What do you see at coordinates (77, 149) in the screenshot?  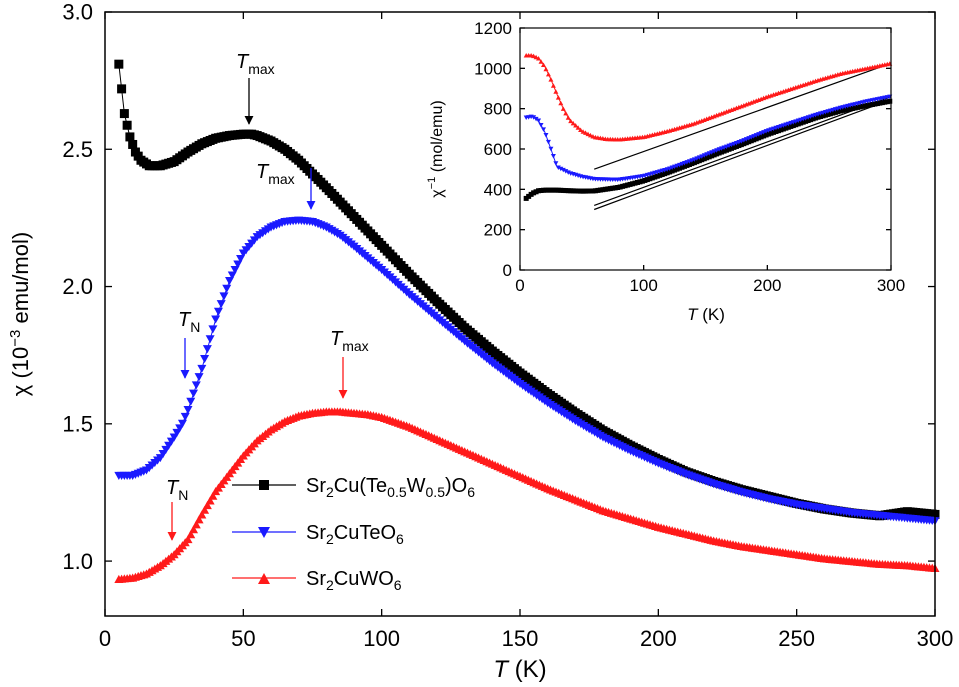 I see `y-tick-label: 2.5` at bounding box center [77, 149].